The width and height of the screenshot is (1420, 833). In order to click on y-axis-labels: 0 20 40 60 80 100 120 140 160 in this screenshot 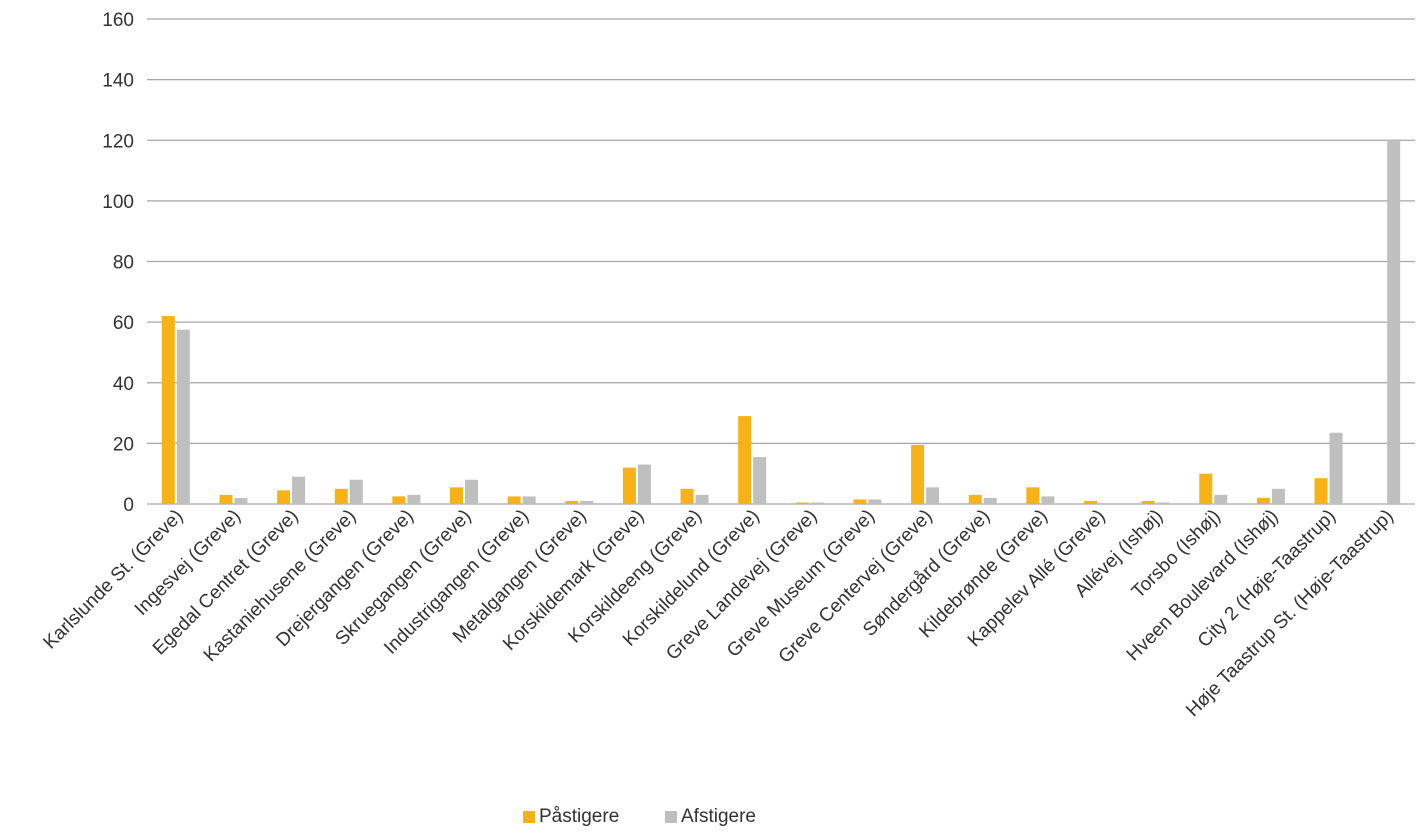, I will do `click(118, 263)`.